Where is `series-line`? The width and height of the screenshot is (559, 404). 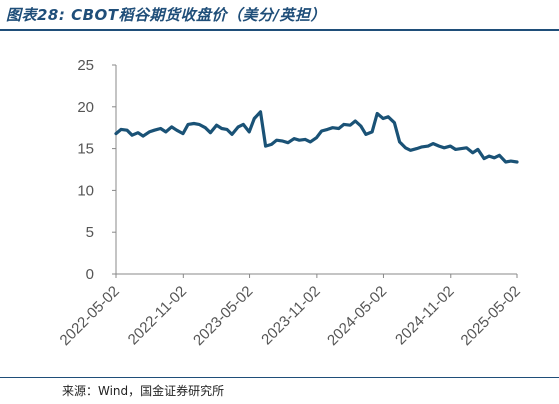 series-line is located at coordinates (316, 137).